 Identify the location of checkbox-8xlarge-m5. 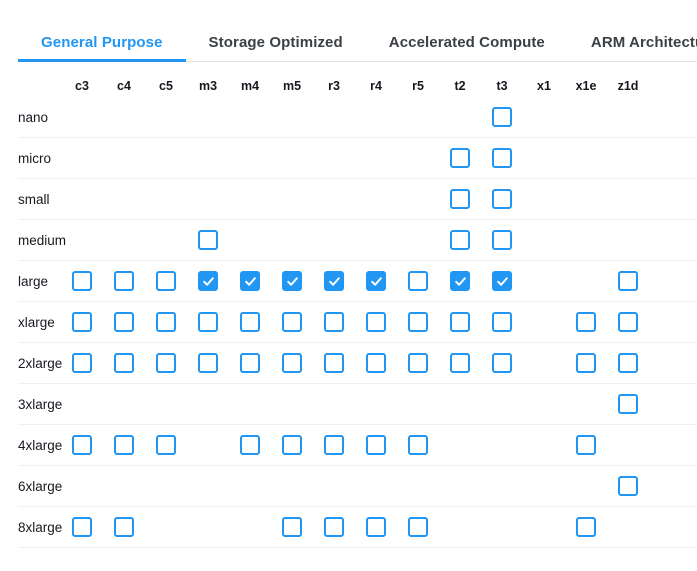
(292, 527).